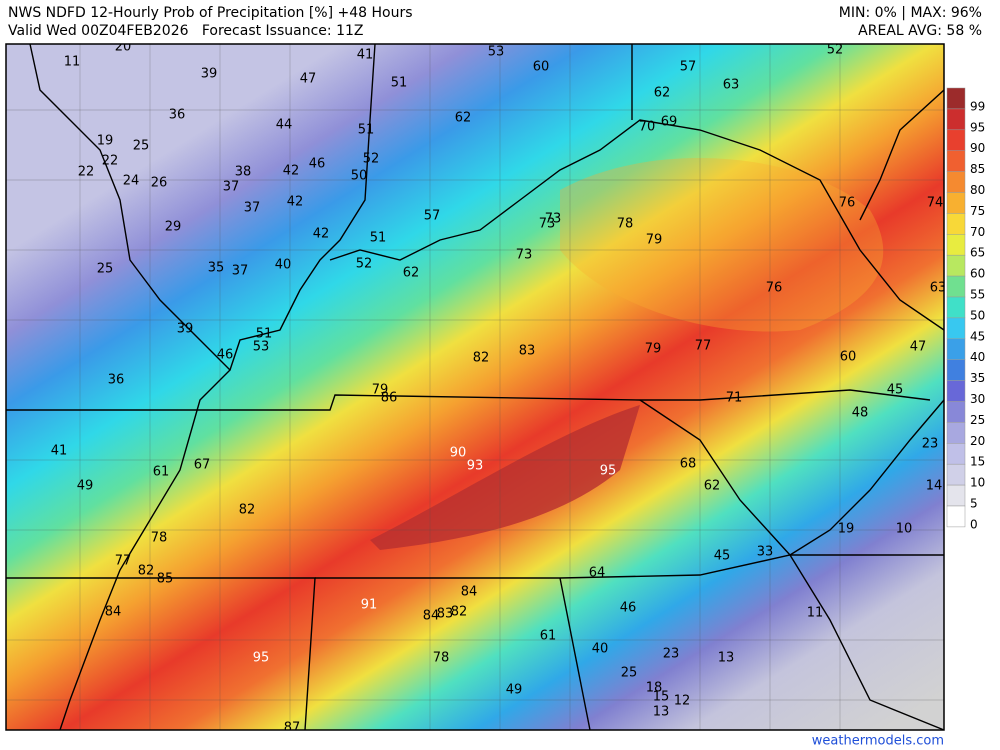 The width and height of the screenshot is (1000, 750). I want to click on map-value: 70, so click(647, 127).